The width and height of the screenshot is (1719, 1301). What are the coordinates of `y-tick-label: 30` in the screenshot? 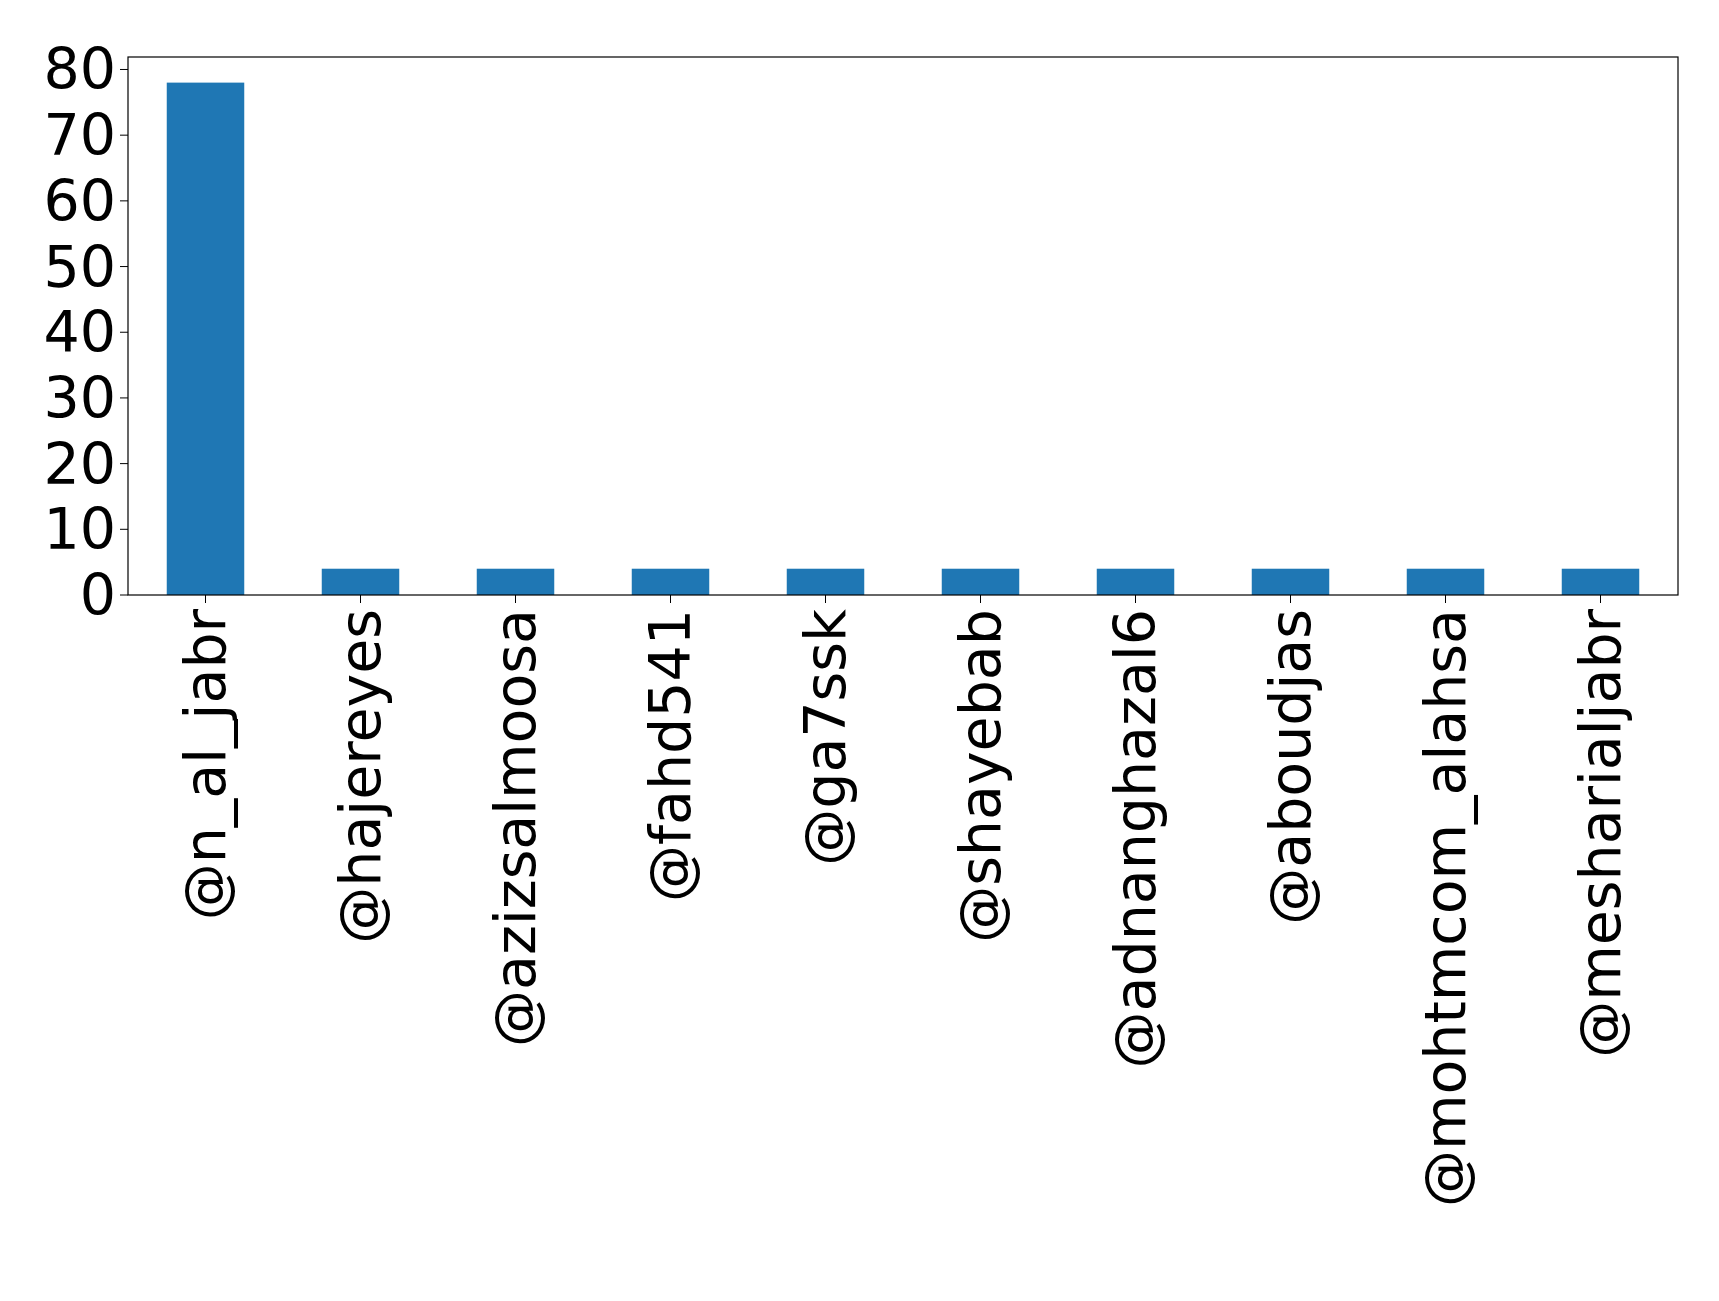 It's located at (79, 397).